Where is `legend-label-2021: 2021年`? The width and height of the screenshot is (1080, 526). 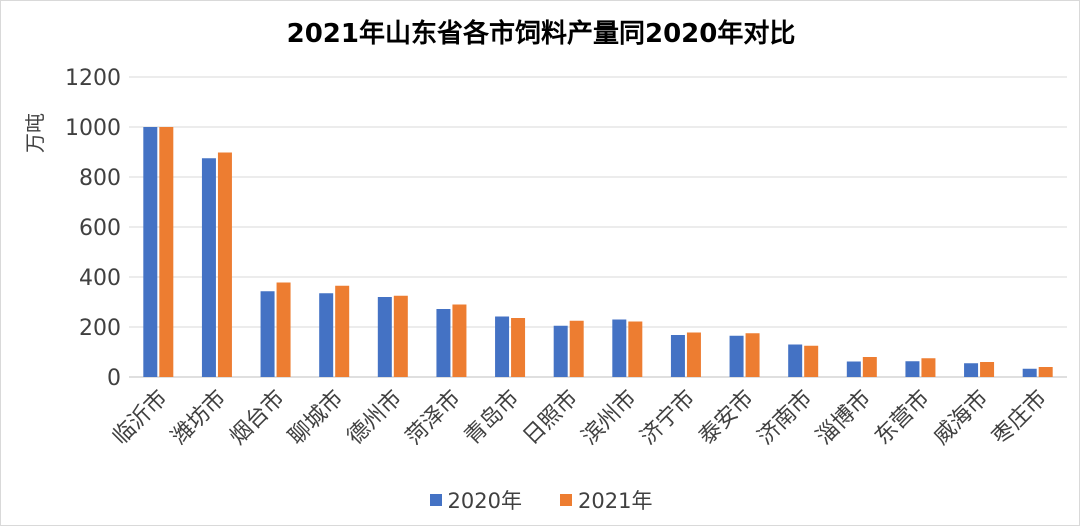
legend-label-2021: 2021年 is located at coordinates (615, 501).